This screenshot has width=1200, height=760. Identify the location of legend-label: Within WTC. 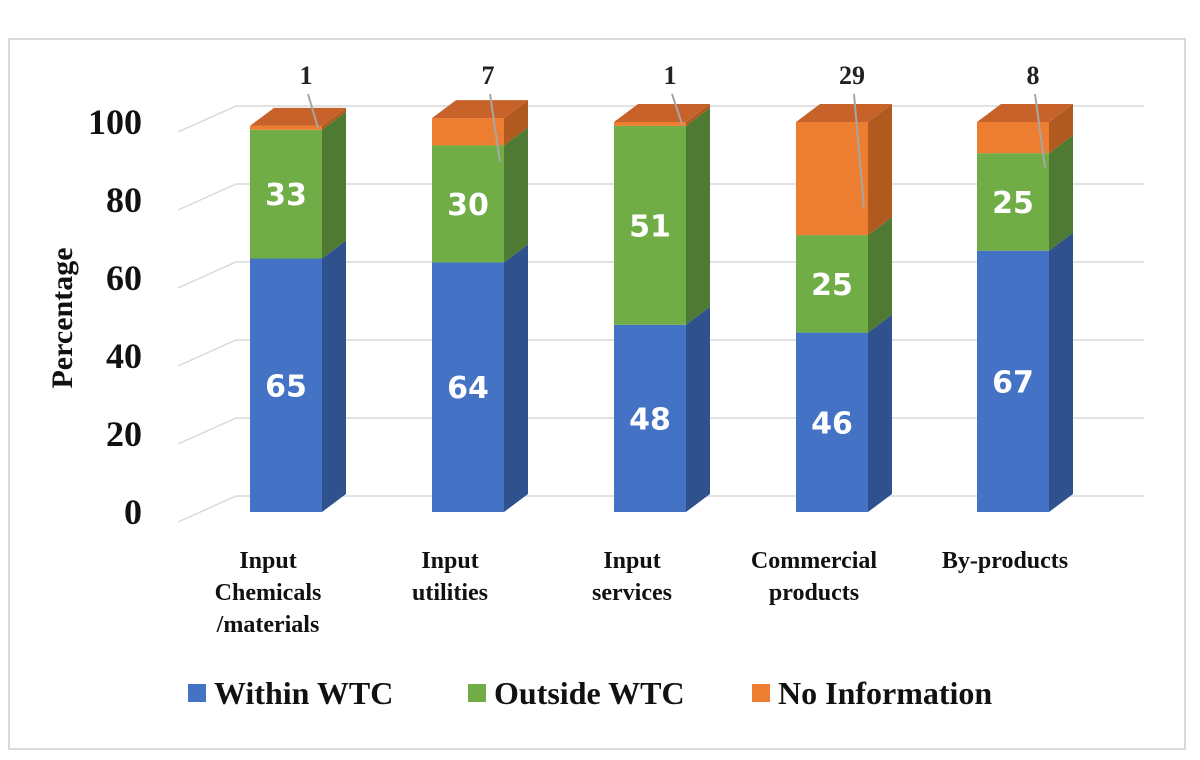
(303, 693).